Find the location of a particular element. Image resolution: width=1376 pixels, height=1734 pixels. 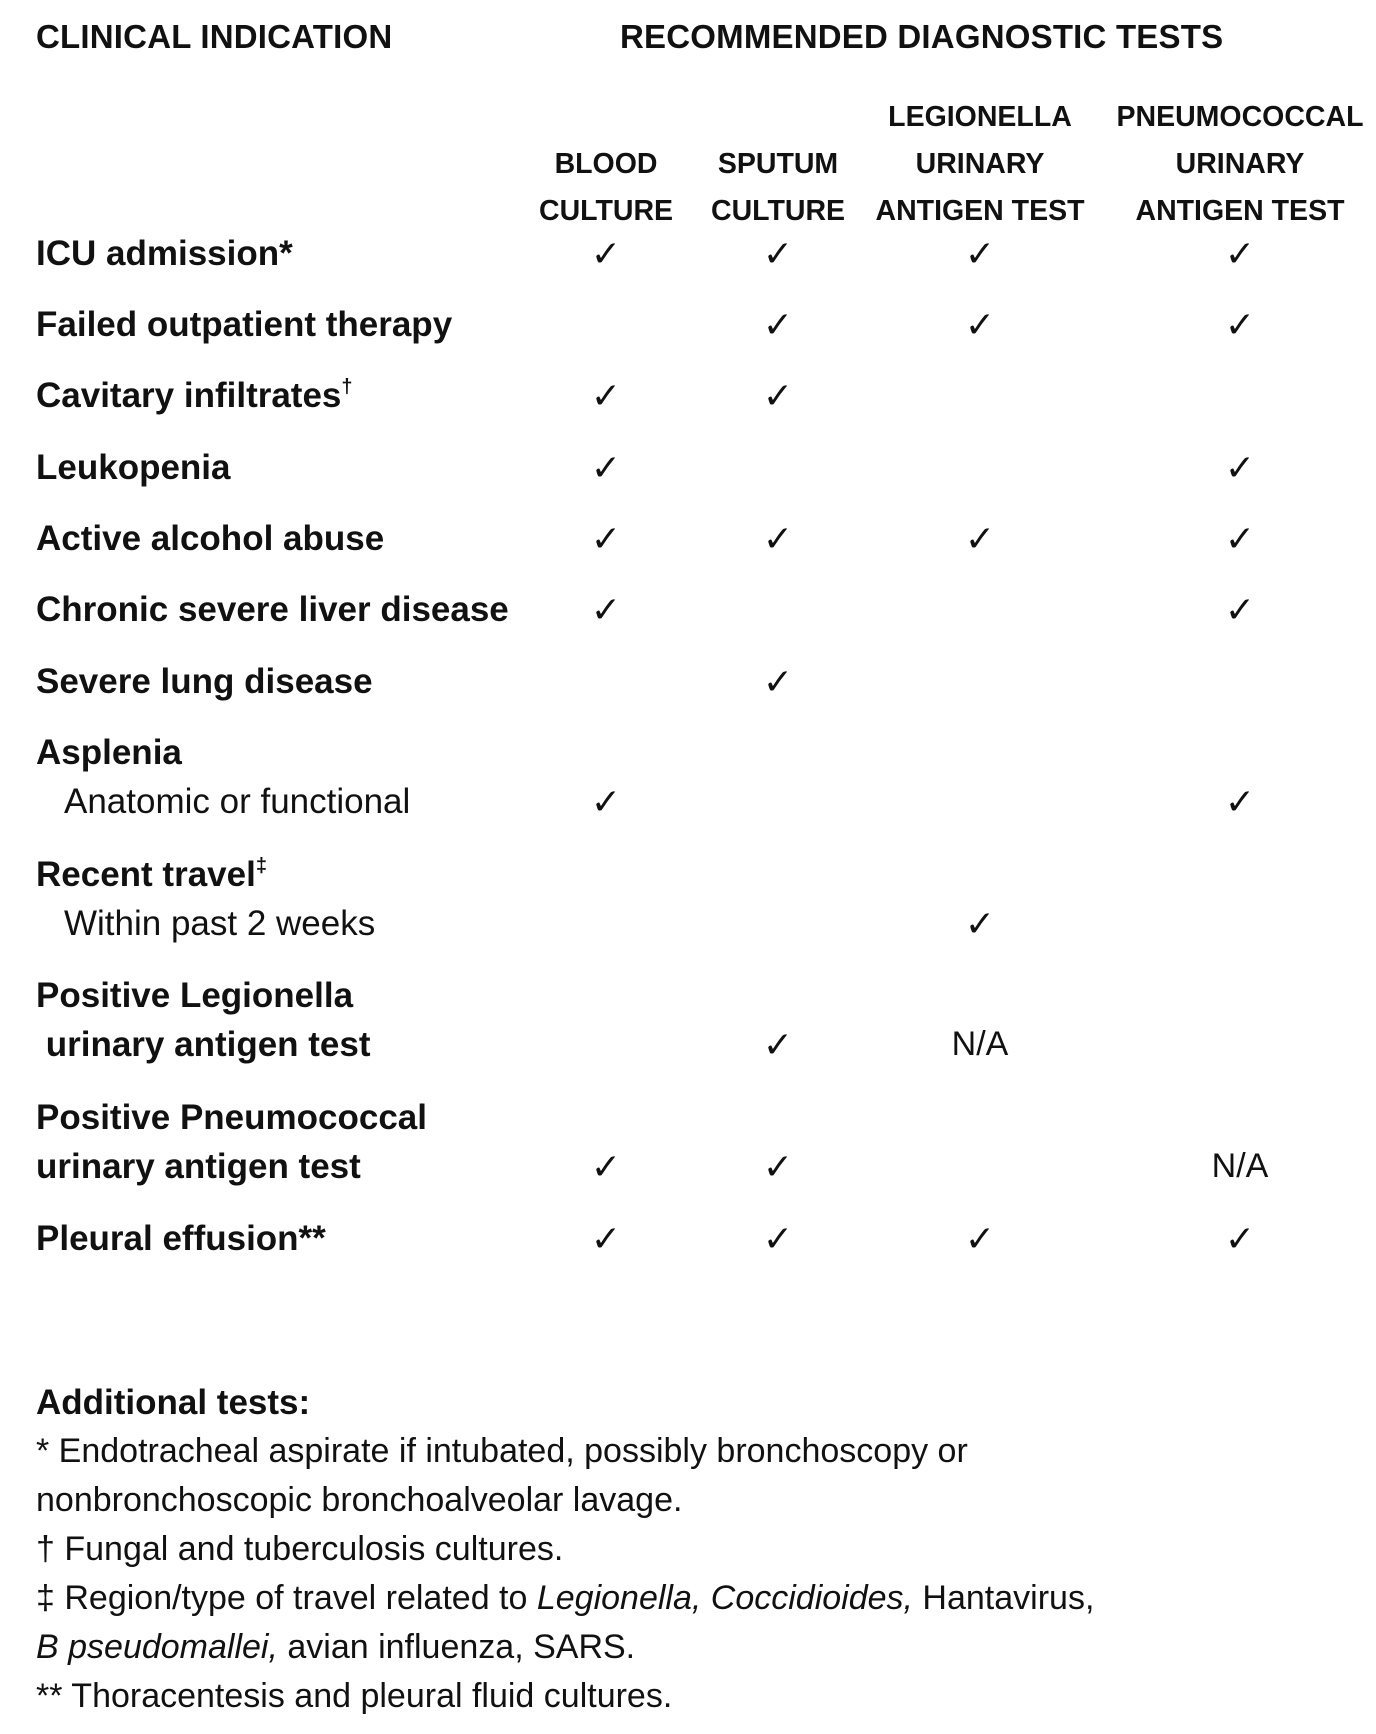

indication-name: Chronic severe liver disease is located at coordinates (272, 609).